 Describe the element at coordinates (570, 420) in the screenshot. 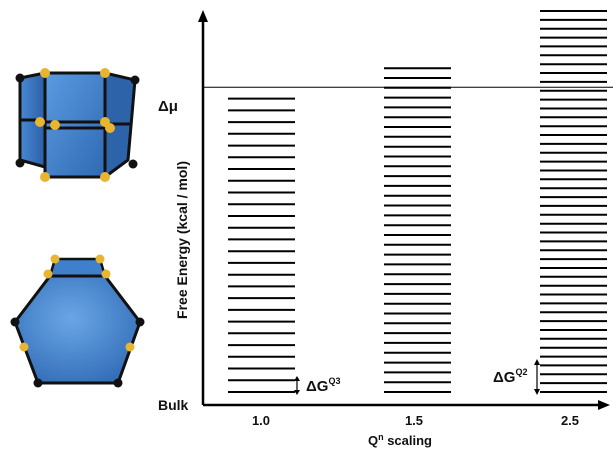

I see `tick-label-2-5: 2.5` at that location.